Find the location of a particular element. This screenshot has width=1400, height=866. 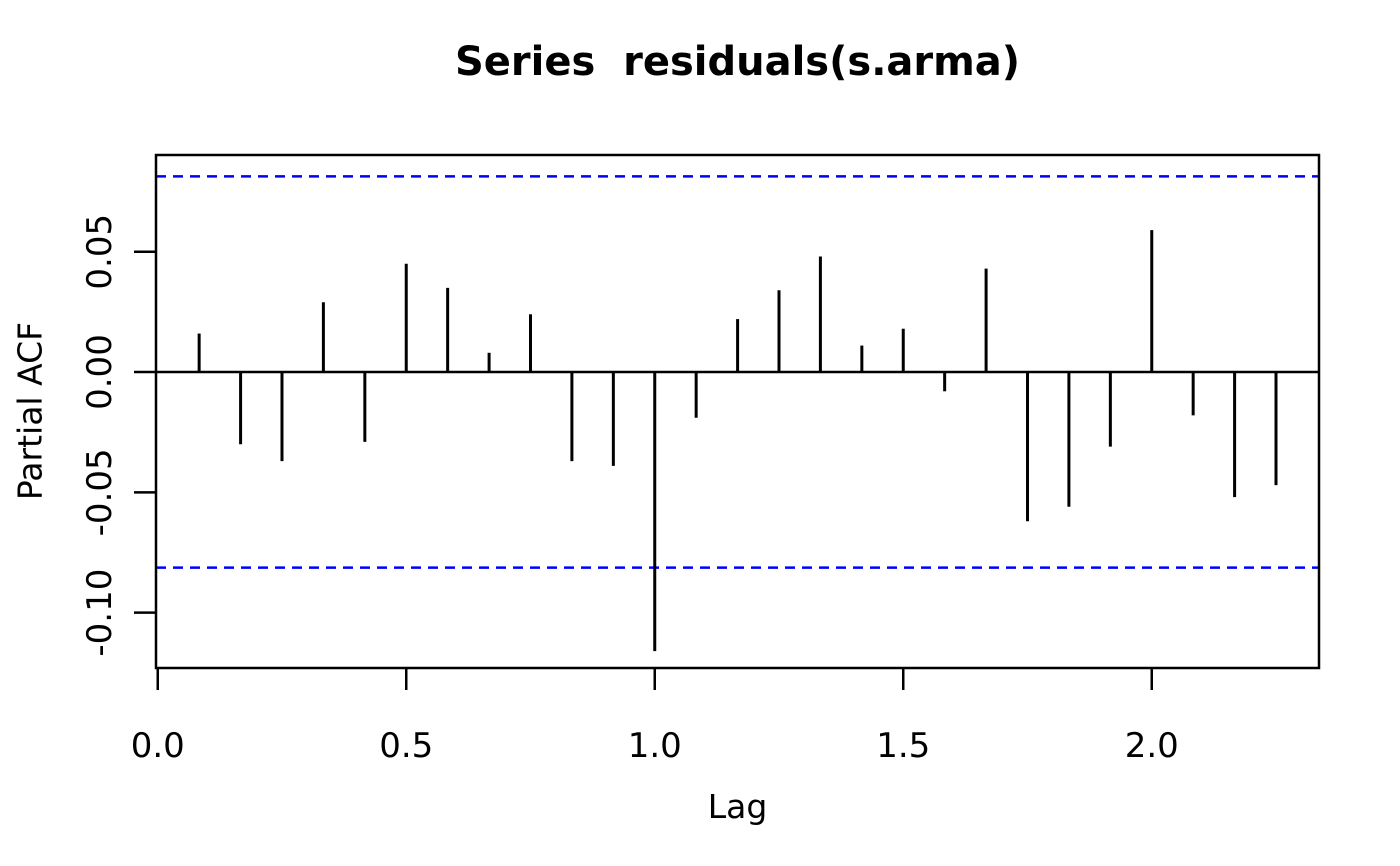

y-tick-label: 0.00 is located at coordinates (100, 372).